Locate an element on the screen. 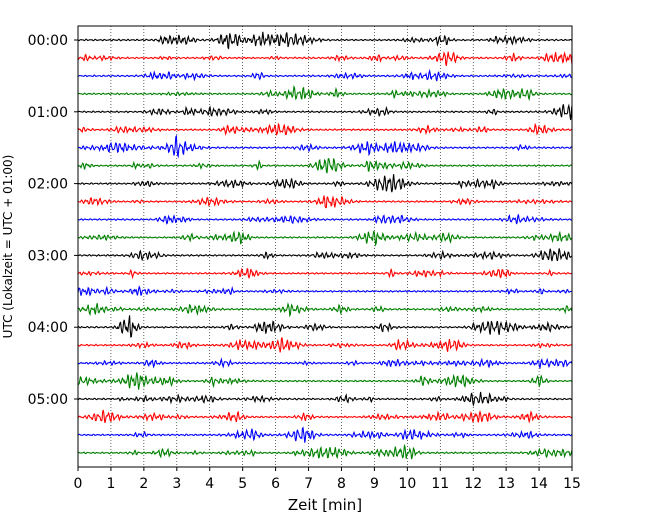 The image size is (650, 520). x-tick-label-7: 7 is located at coordinates (308, 484).